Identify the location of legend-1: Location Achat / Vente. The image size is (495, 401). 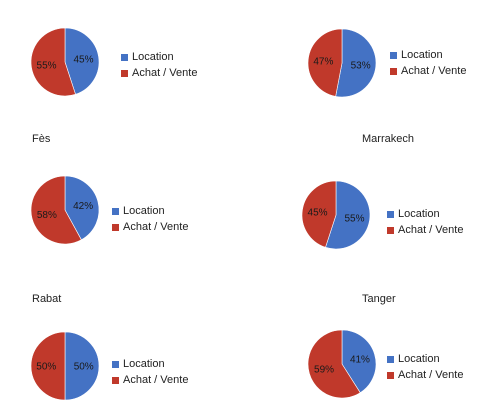
(428, 63).